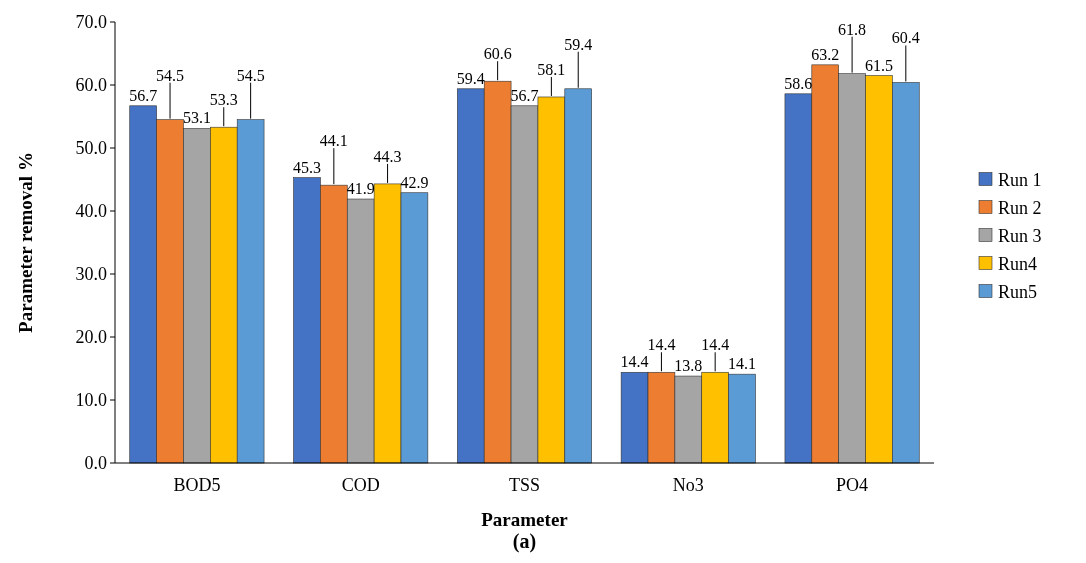 This screenshot has width=1086, height=563. I want to click on data-label: 42.9, so click(414, 182).